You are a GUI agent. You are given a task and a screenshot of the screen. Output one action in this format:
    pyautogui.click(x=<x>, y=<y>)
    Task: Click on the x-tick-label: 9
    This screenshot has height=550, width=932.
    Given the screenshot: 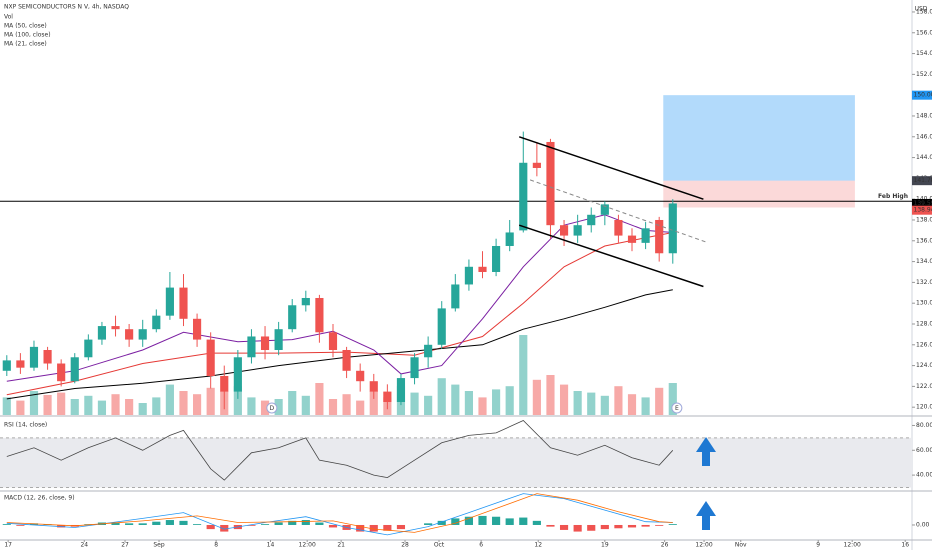 What is the action you would take?
    pyautogui.click(x=818, y=545)
    